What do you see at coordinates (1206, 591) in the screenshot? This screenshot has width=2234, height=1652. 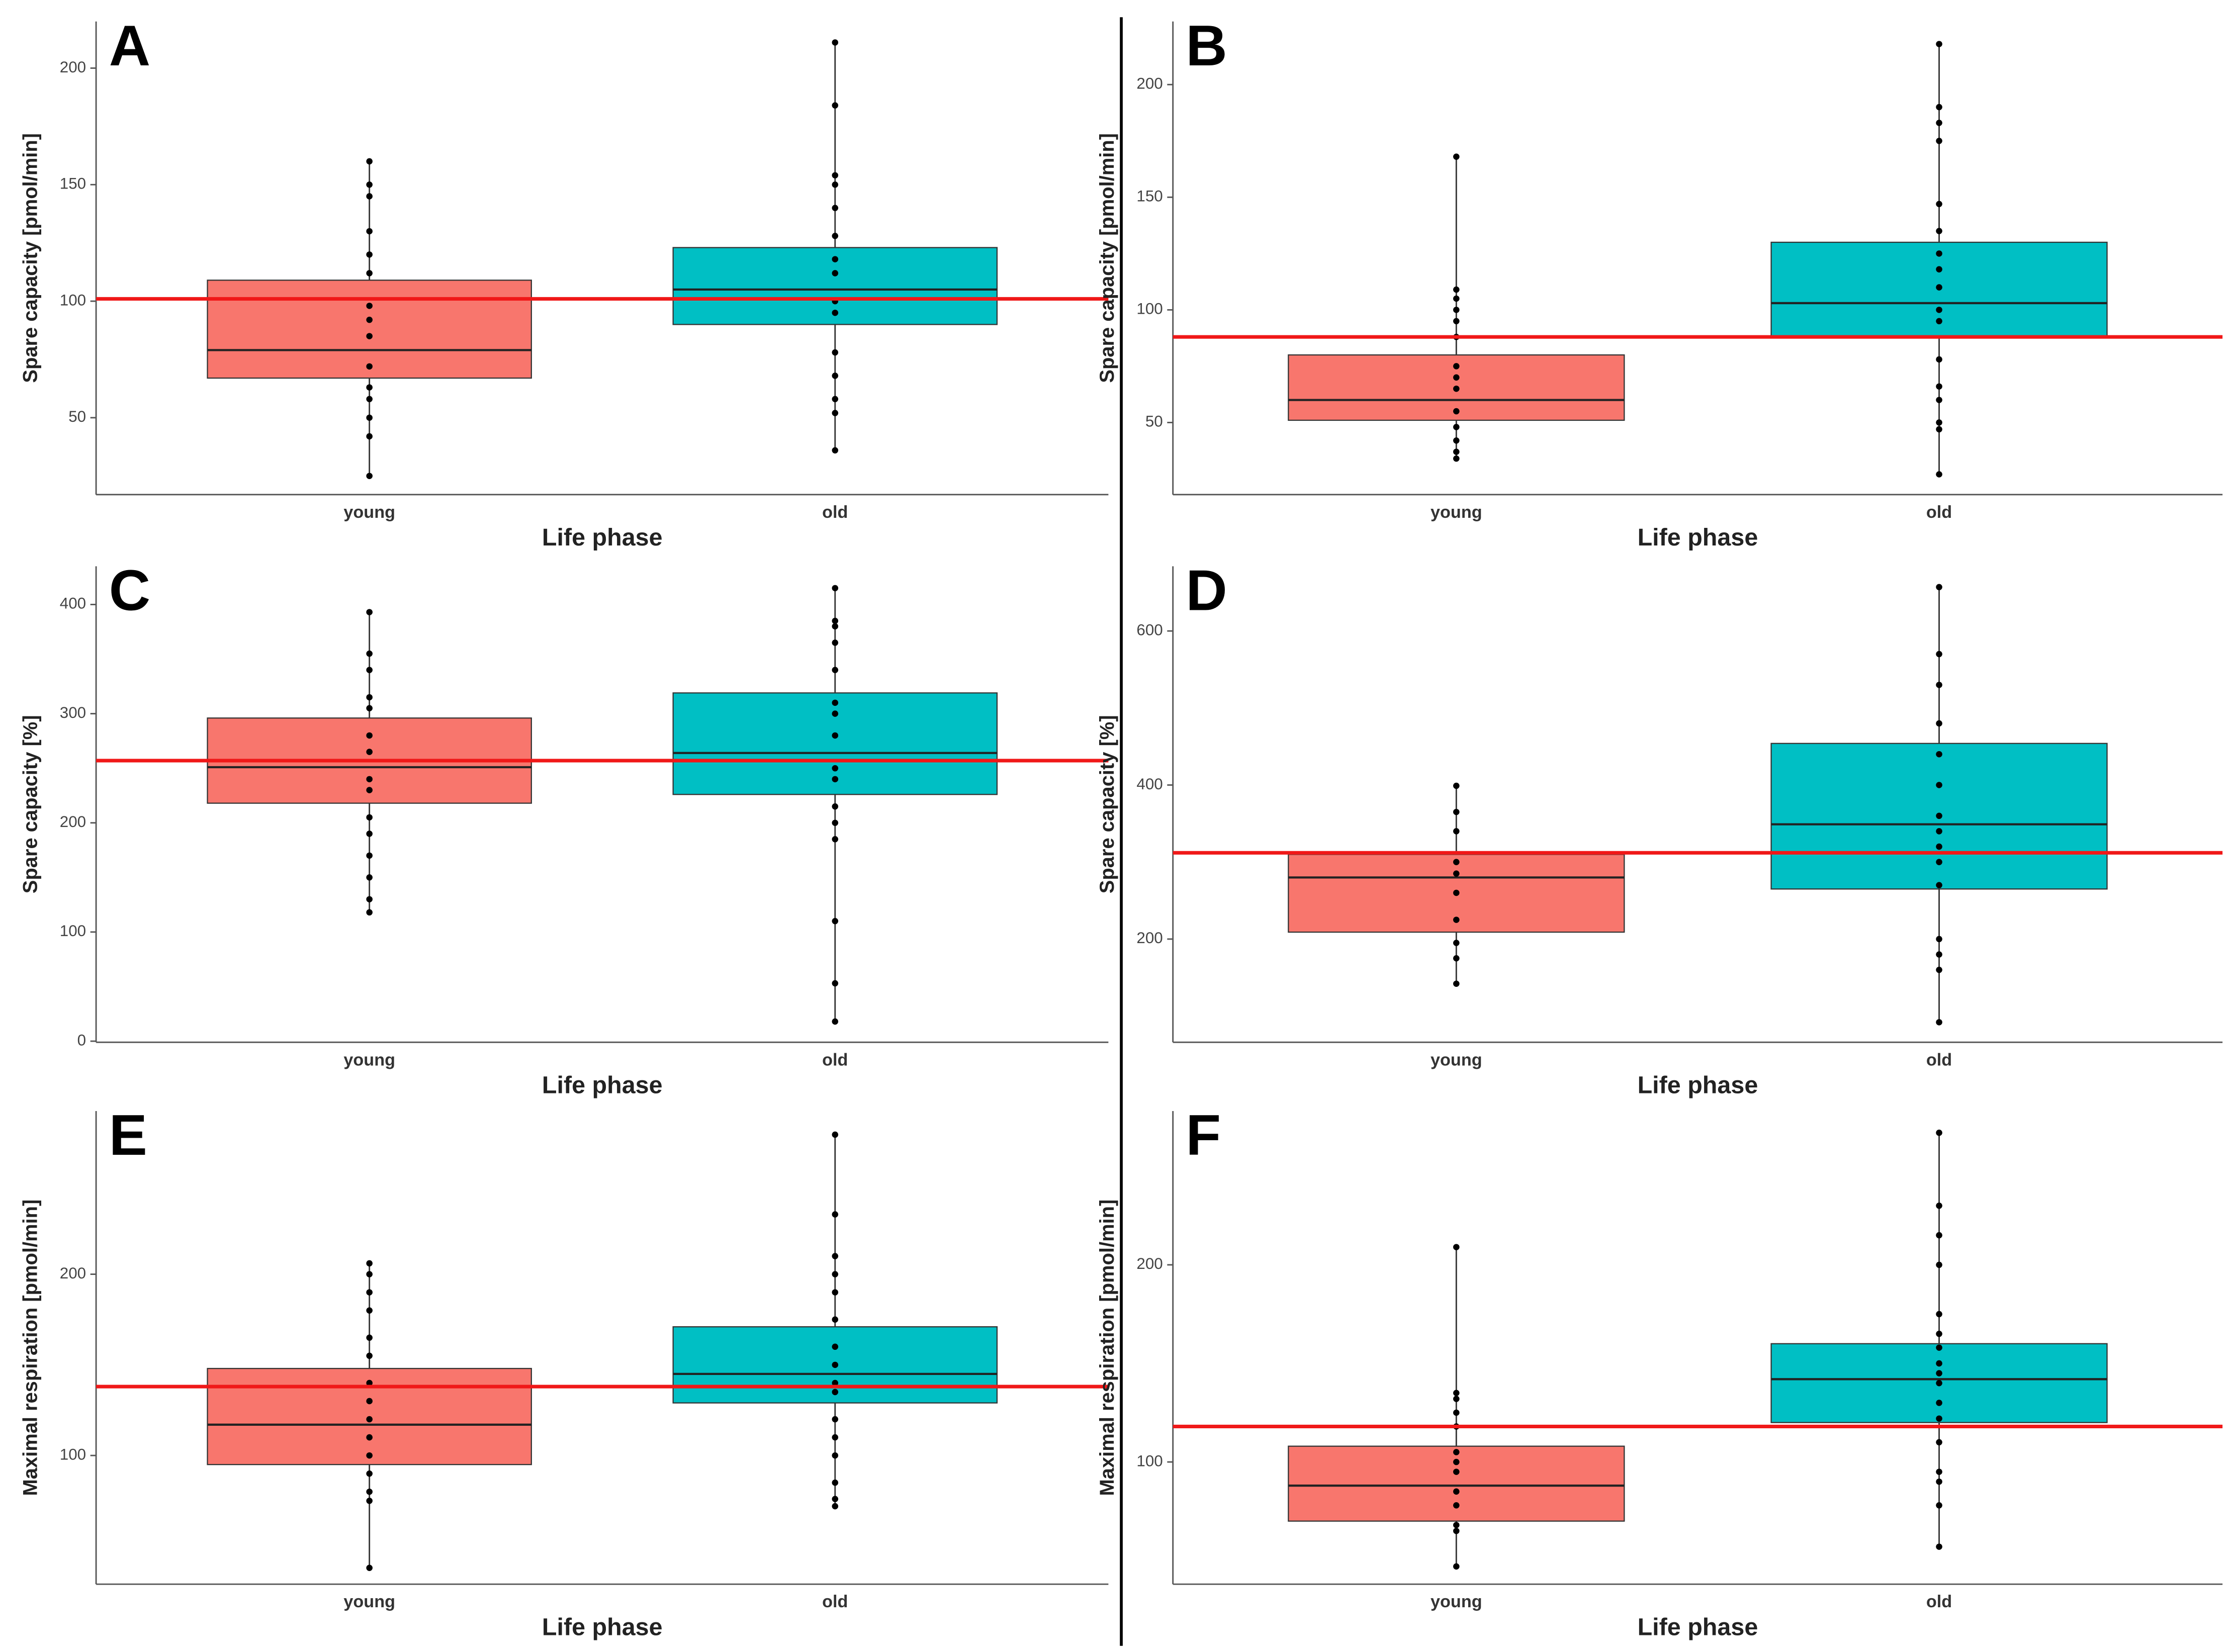 I see `panel-letter: D` at bounding box center [1206, 591].